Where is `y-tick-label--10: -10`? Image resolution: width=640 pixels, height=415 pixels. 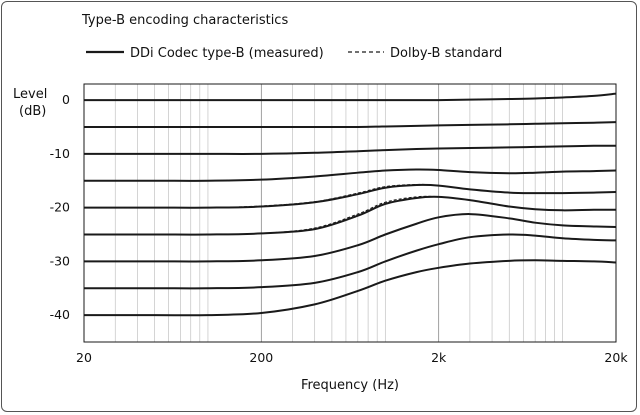
y-tick-label--10: -10 is located at coordinates (60, 153).